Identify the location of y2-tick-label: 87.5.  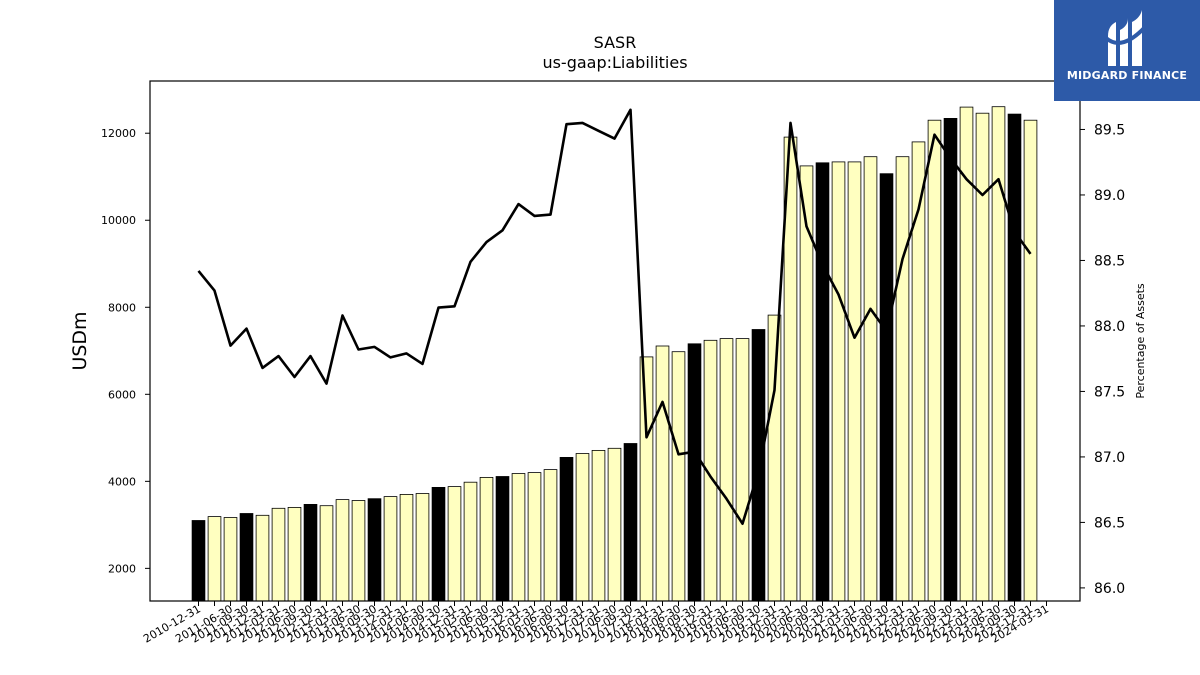
(1109, 392).